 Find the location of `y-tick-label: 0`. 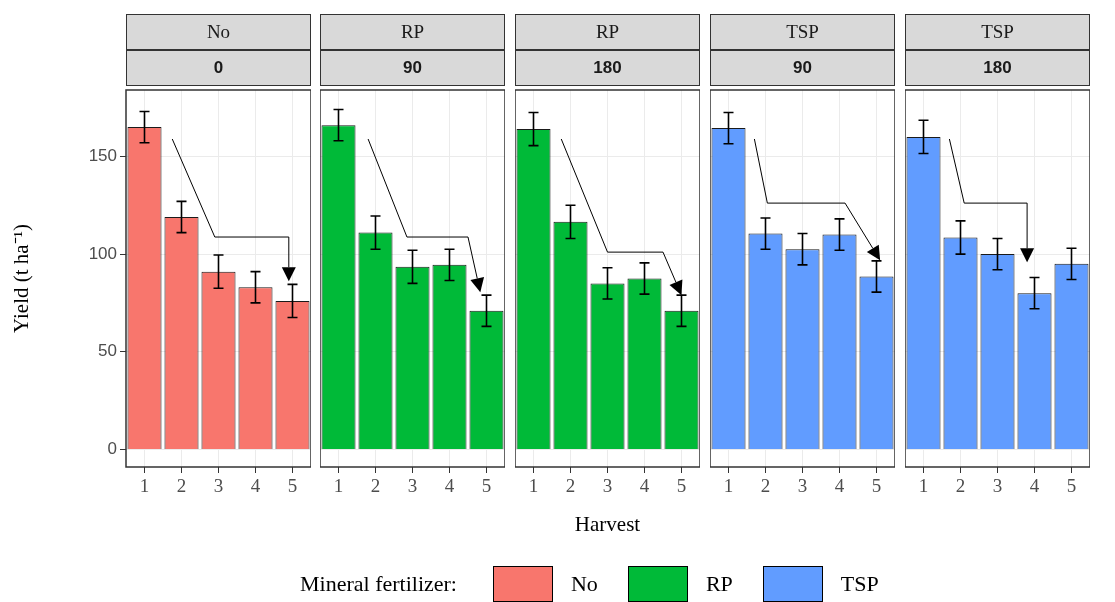

y-tick-label: 0 is located at coordinates (112, 449).